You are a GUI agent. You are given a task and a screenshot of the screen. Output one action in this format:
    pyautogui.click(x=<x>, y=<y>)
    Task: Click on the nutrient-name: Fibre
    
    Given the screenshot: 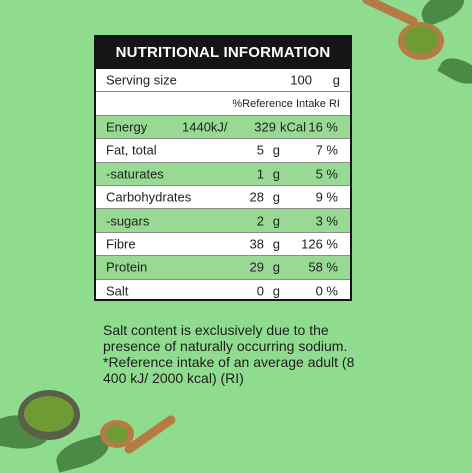 What is the action you would take?
    pyautogui.click(x=121, y=244)
    